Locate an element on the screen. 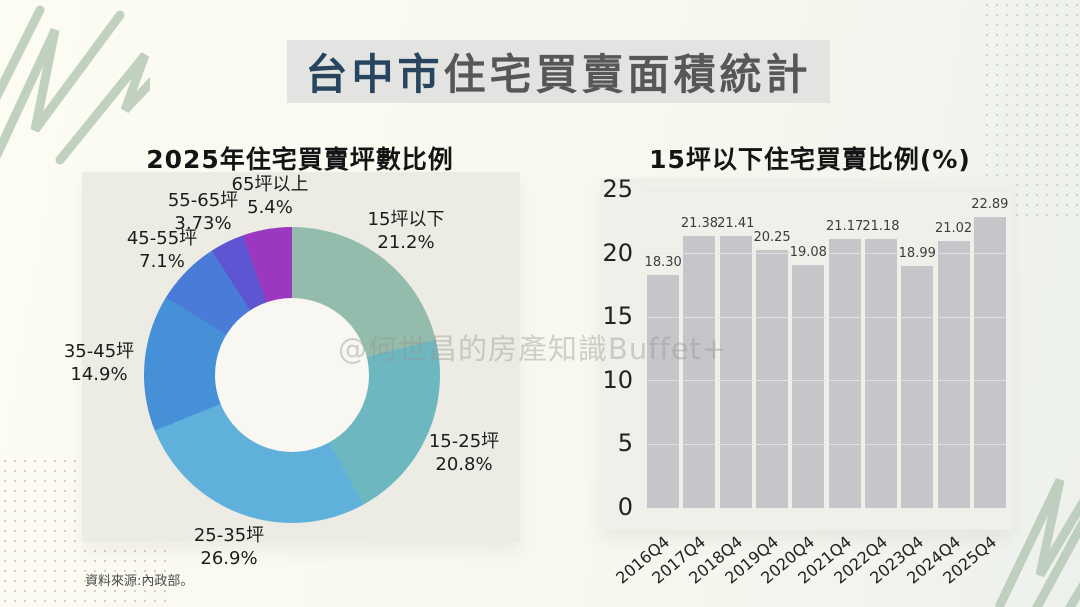  donut-label-25-35: 25-35坪 26.9% is located at coordinates (229, 547).